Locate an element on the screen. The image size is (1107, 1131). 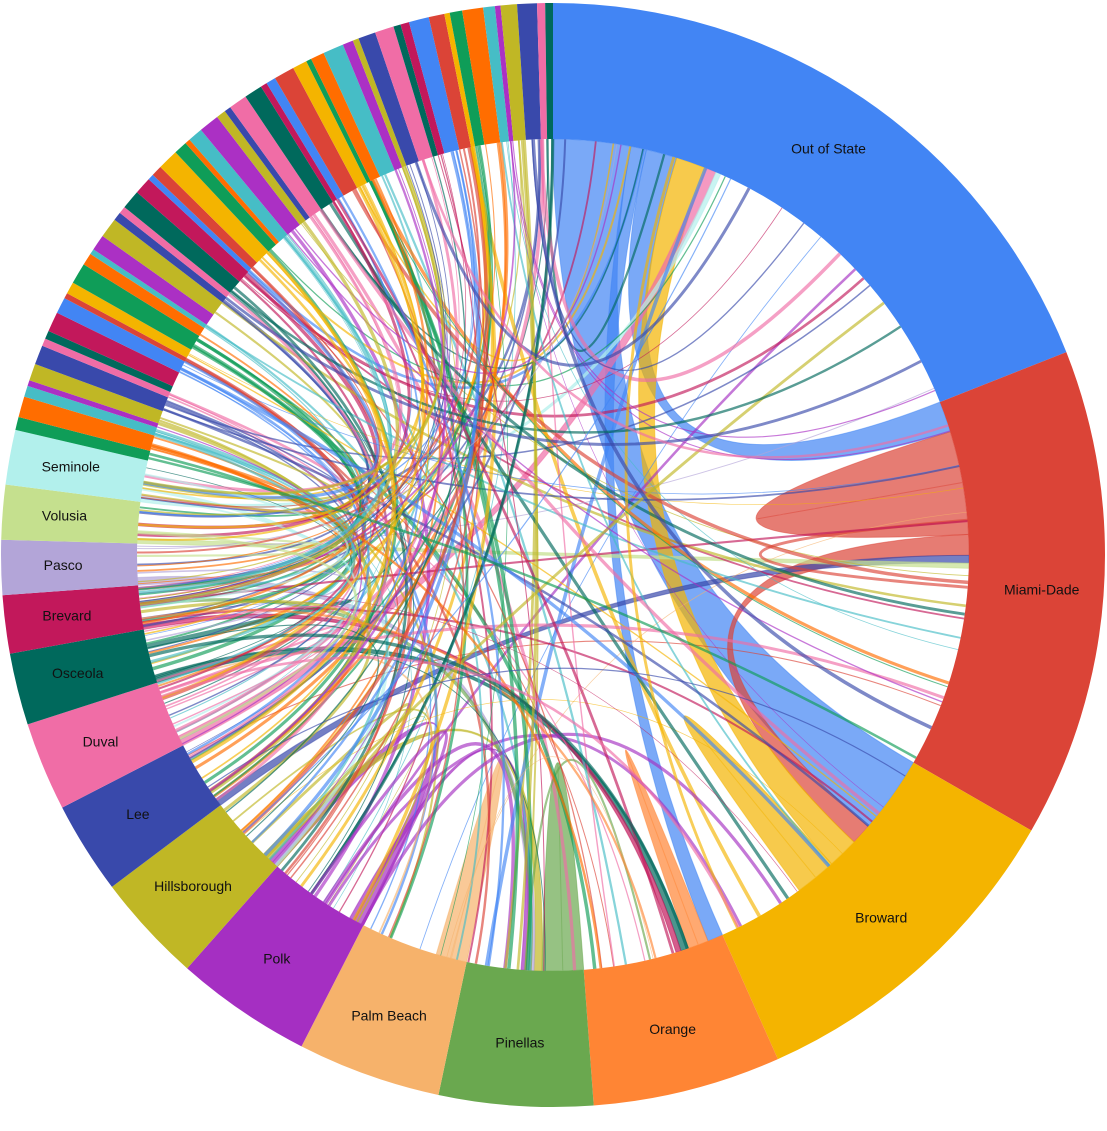
segment-label-lee: Lee is located at coordinates (138, 814).